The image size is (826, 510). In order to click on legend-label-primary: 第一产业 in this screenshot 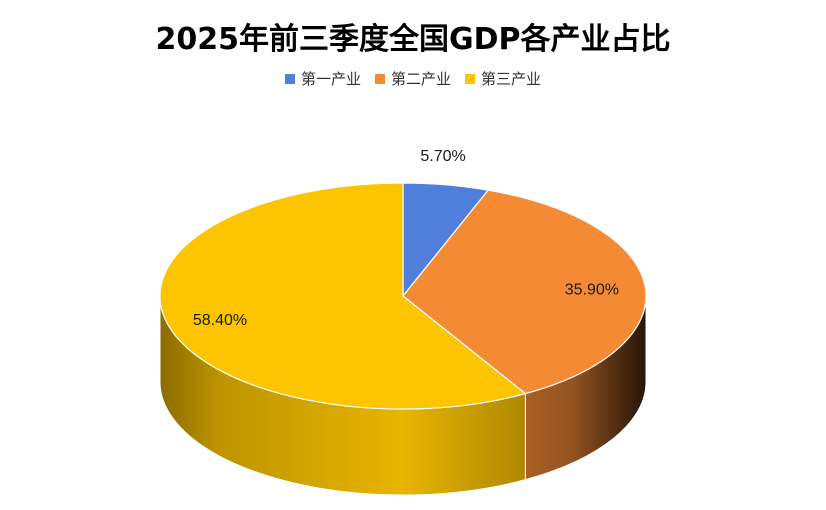, I will do `click(330, 79)`.